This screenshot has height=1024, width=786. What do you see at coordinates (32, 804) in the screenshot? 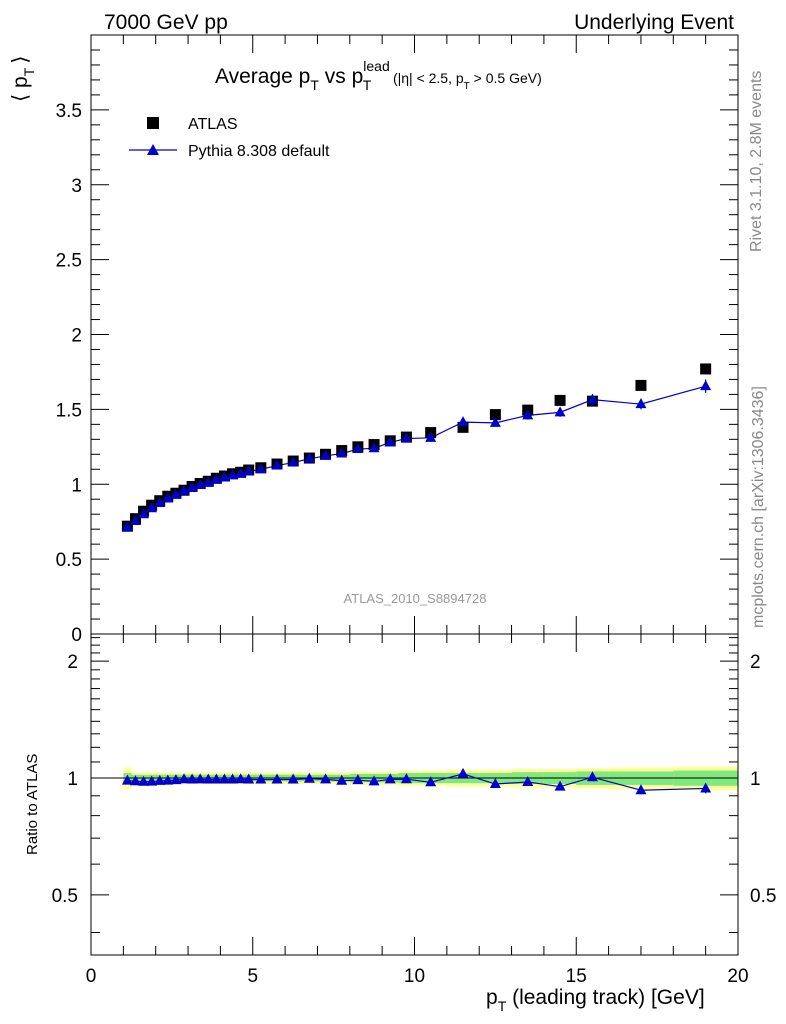
I see `ratio-ylabel: Ratio to ATLAS` at bounding box center [32, 804].